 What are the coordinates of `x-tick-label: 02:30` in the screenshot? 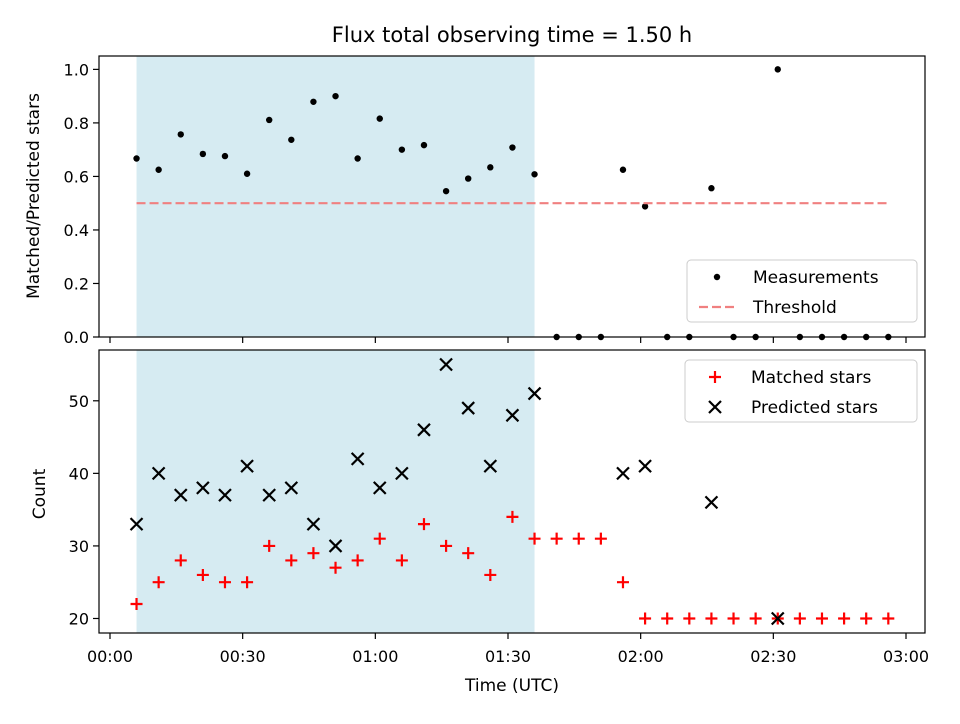 It's located at (773, 656).